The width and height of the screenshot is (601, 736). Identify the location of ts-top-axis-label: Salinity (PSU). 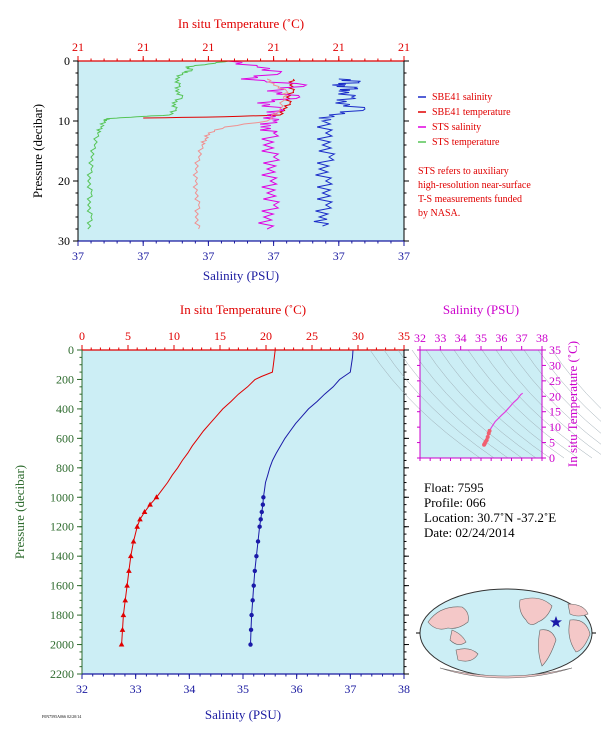
(481, 309).